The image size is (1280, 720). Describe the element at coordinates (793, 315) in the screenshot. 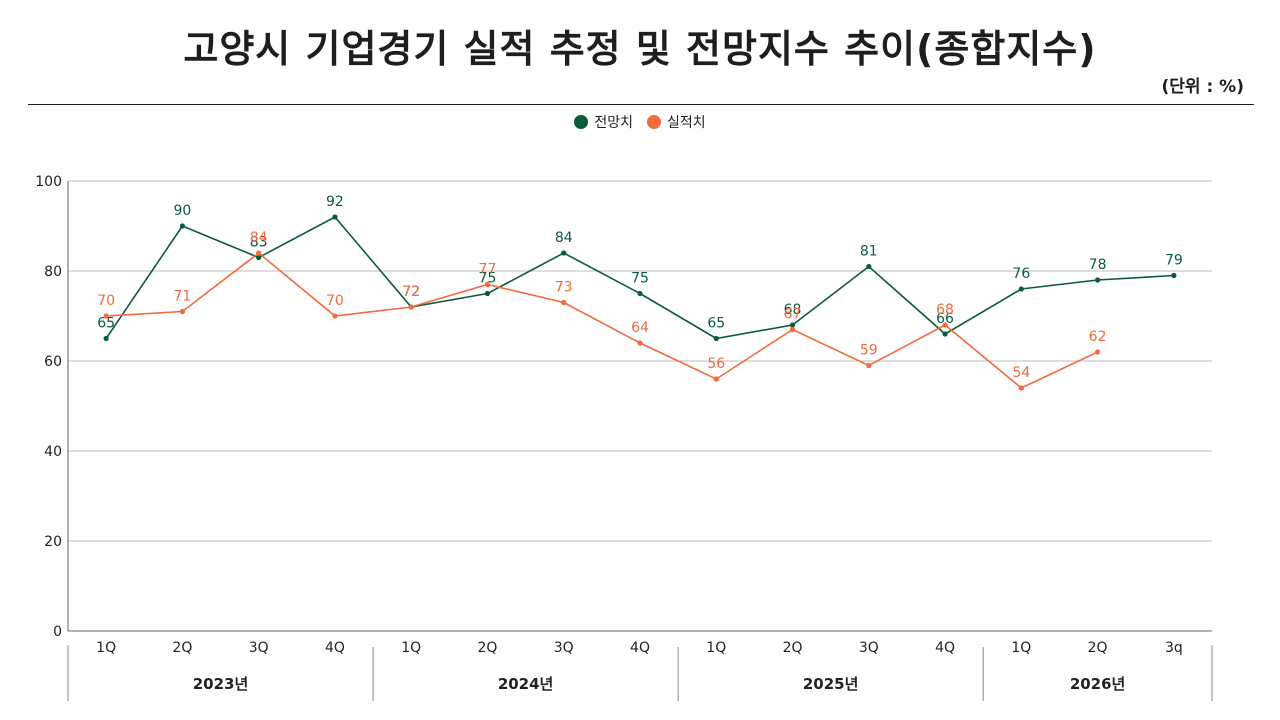

I see `data-label-actual: 67` at that location.